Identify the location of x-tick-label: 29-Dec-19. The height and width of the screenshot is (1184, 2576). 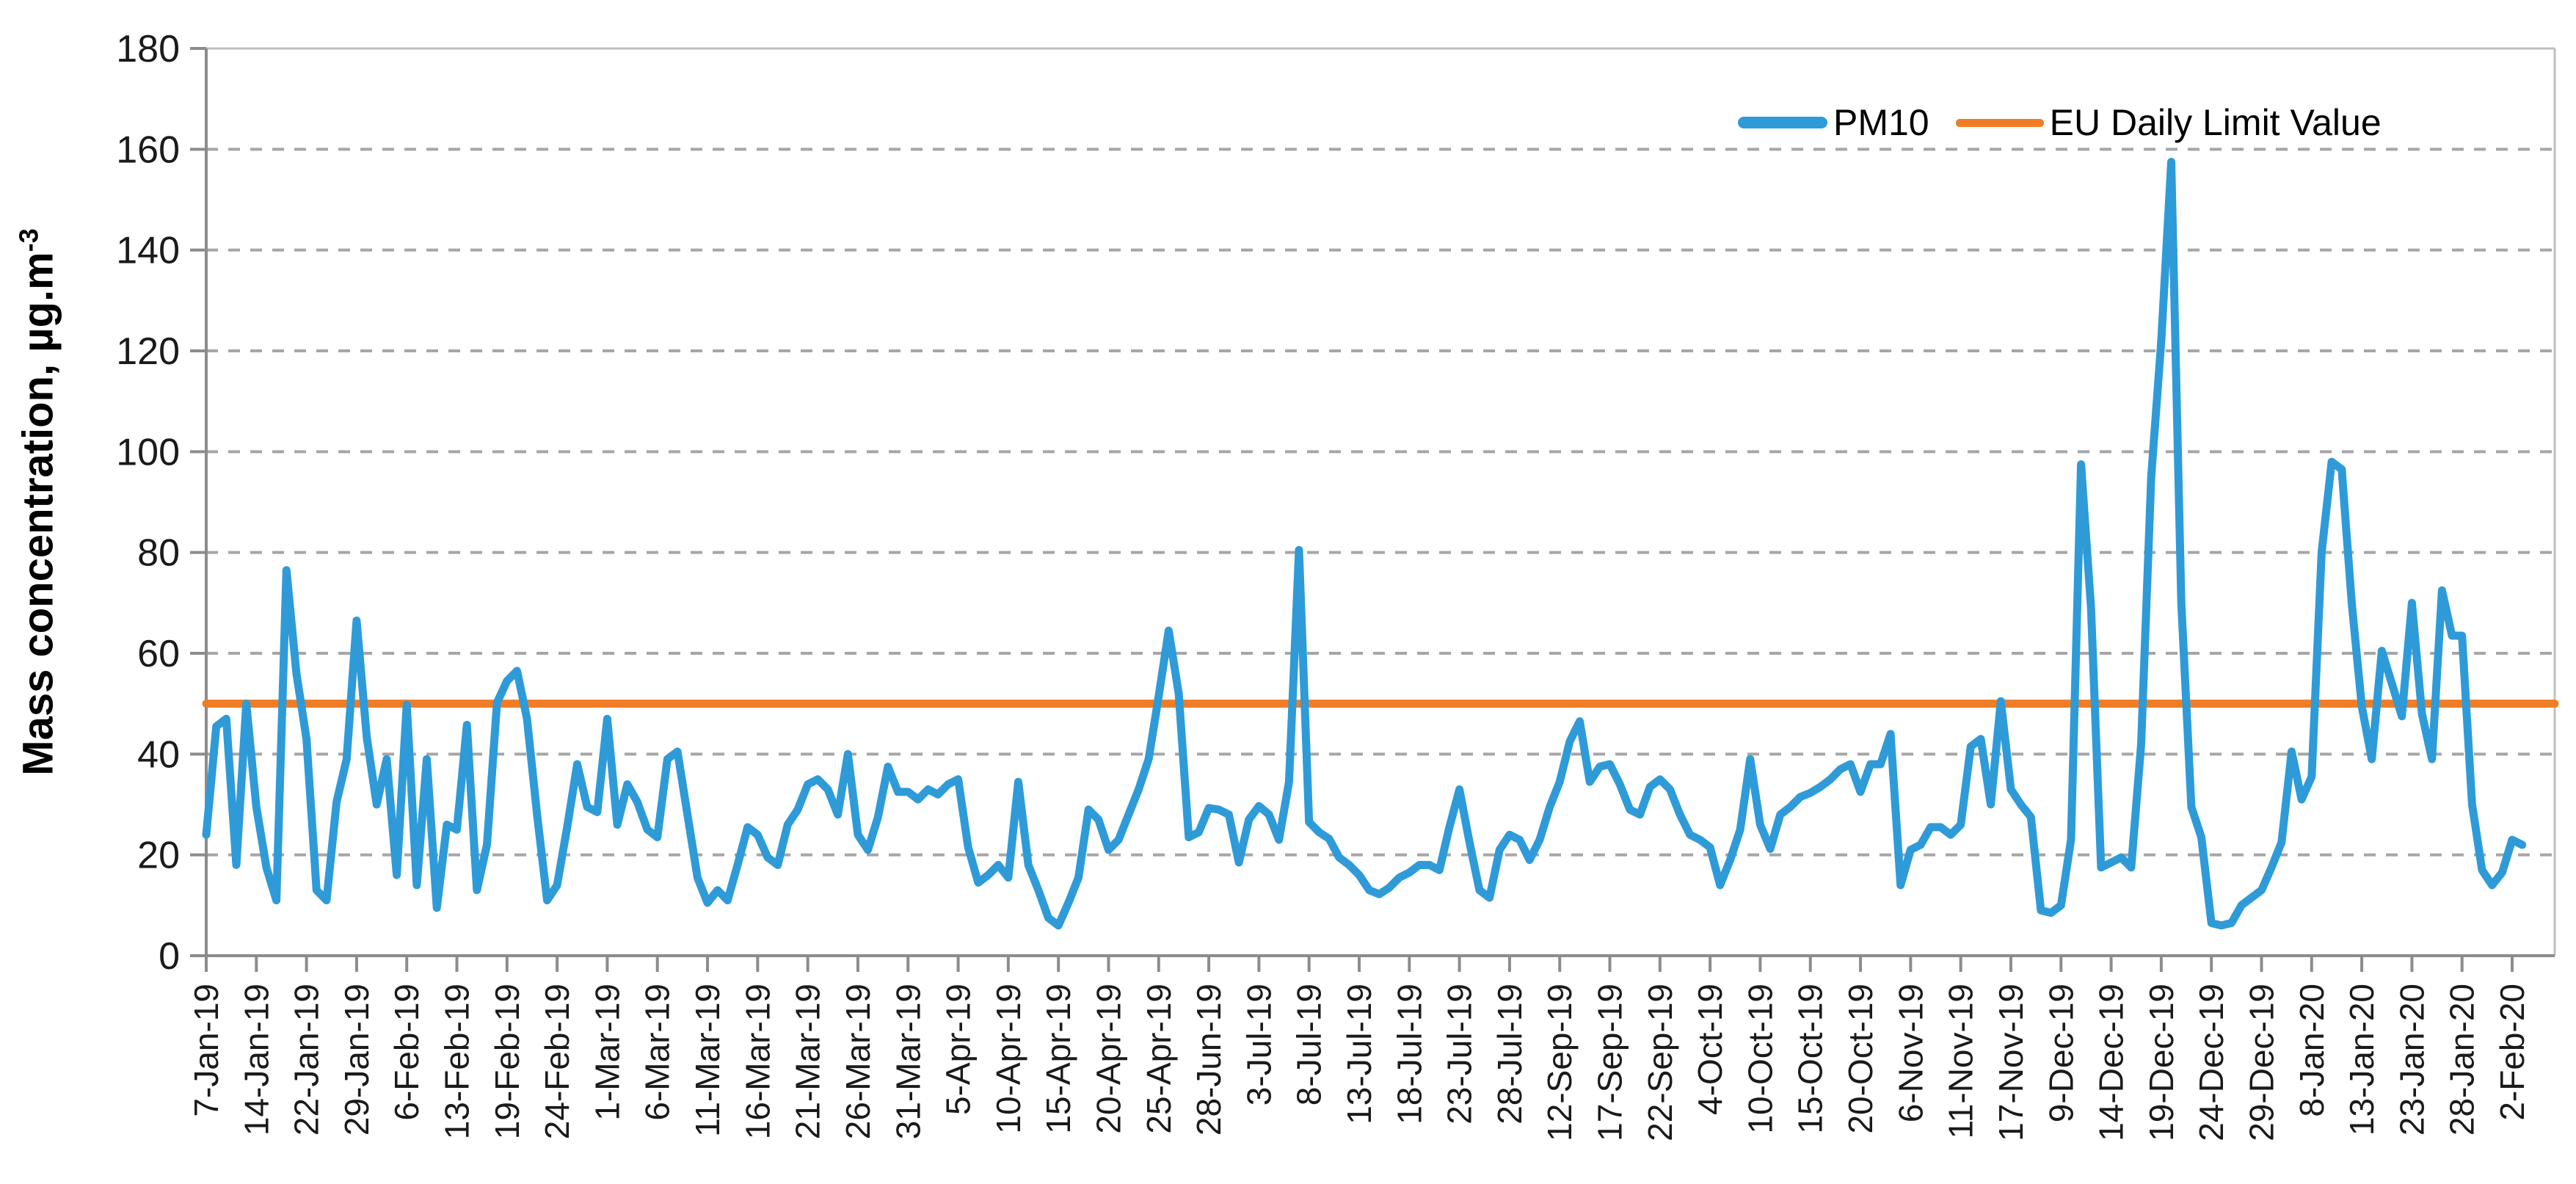
(2261, 1062).